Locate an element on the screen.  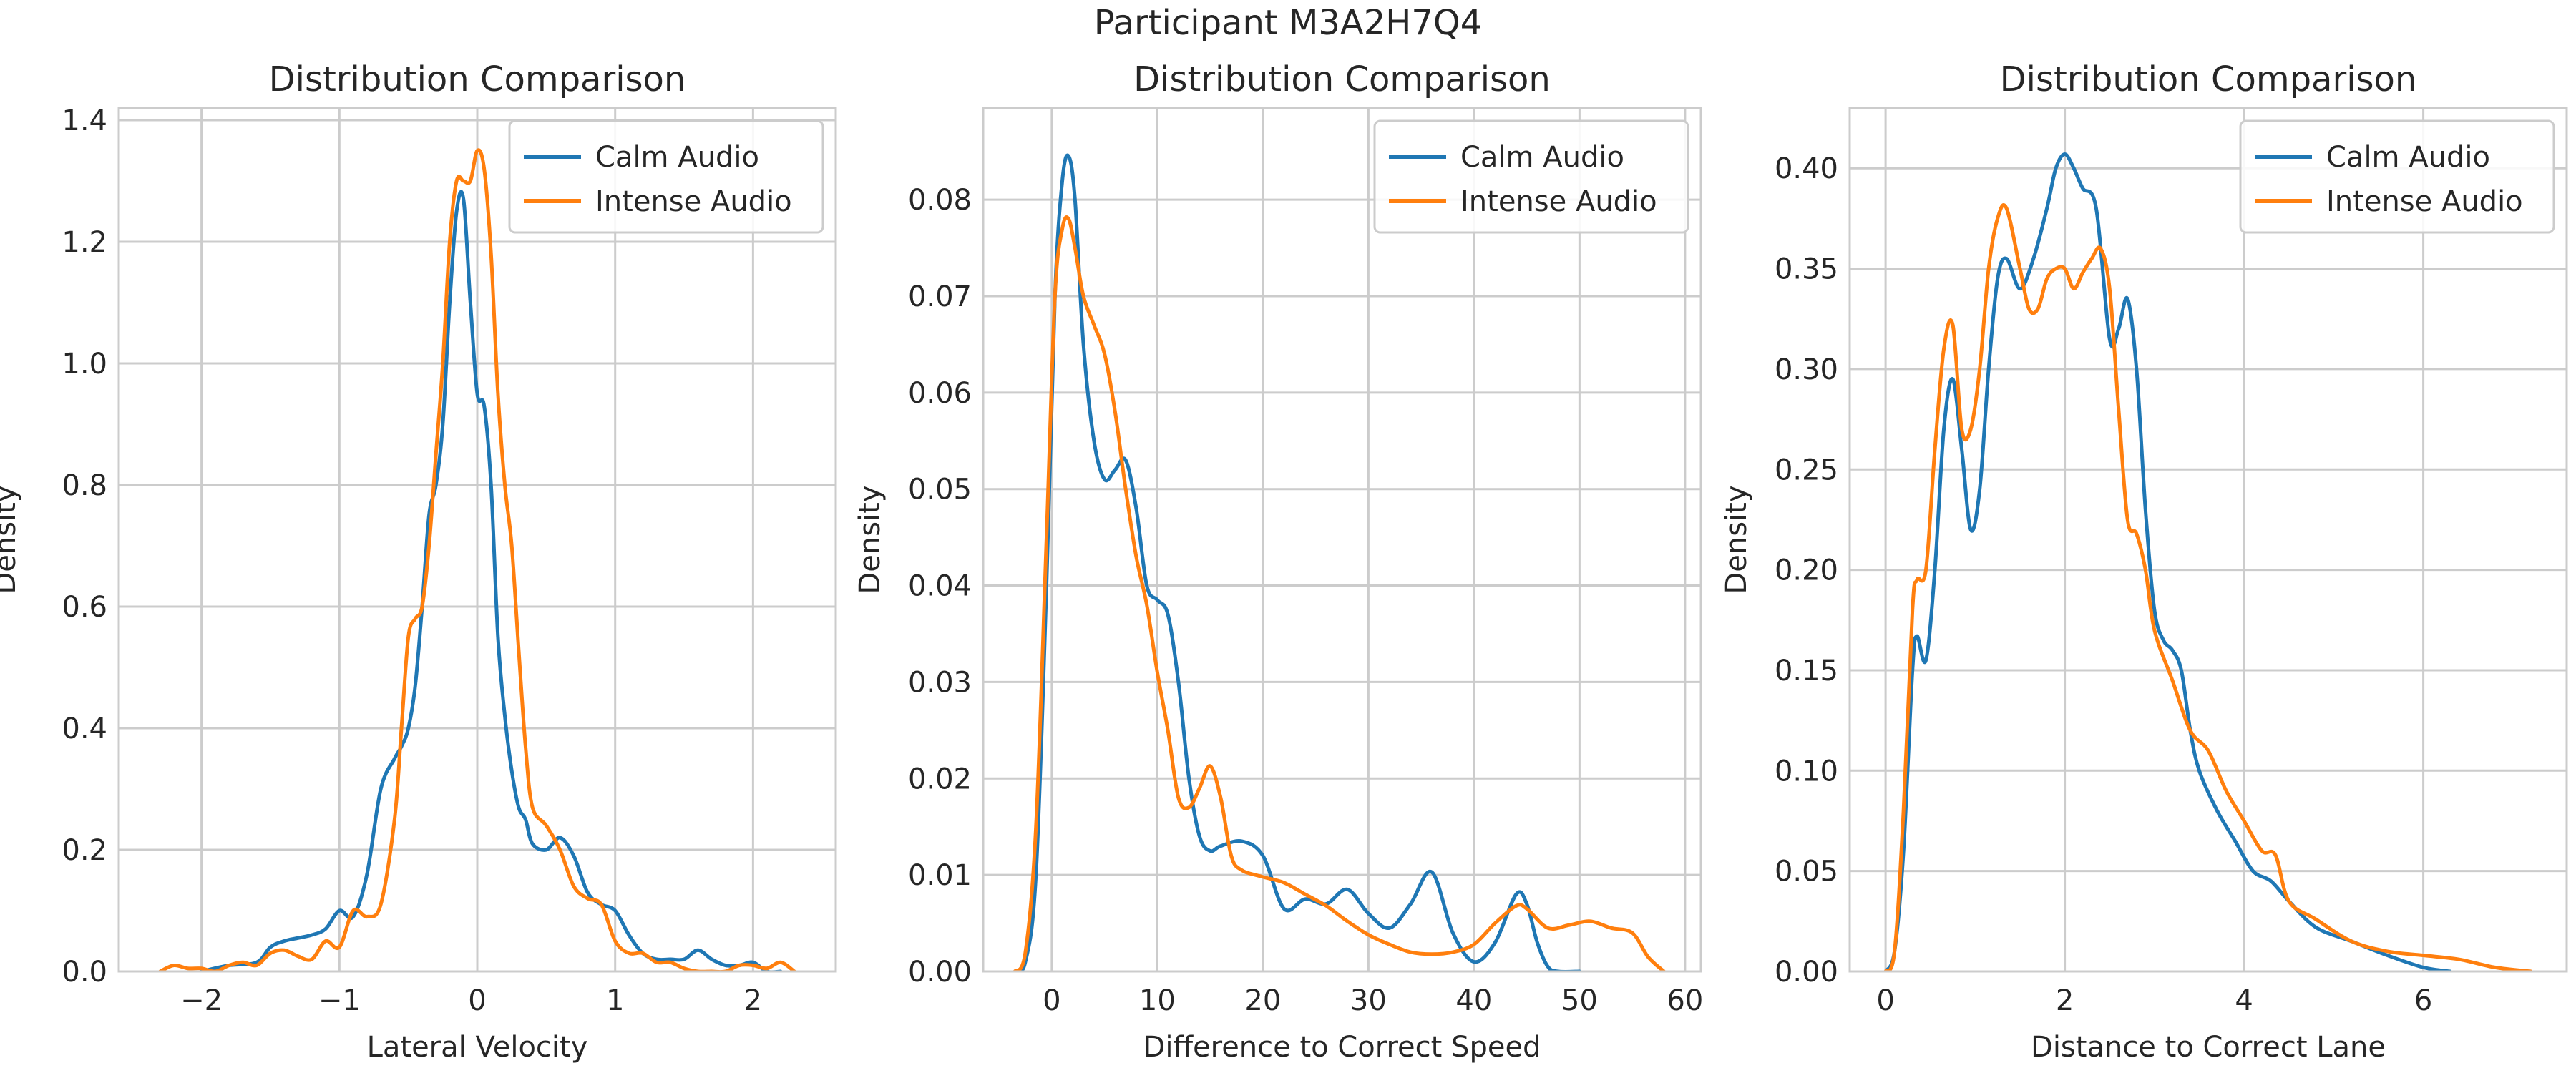
y-tick-label: 0.25 is located at coordinates (1806, 470).